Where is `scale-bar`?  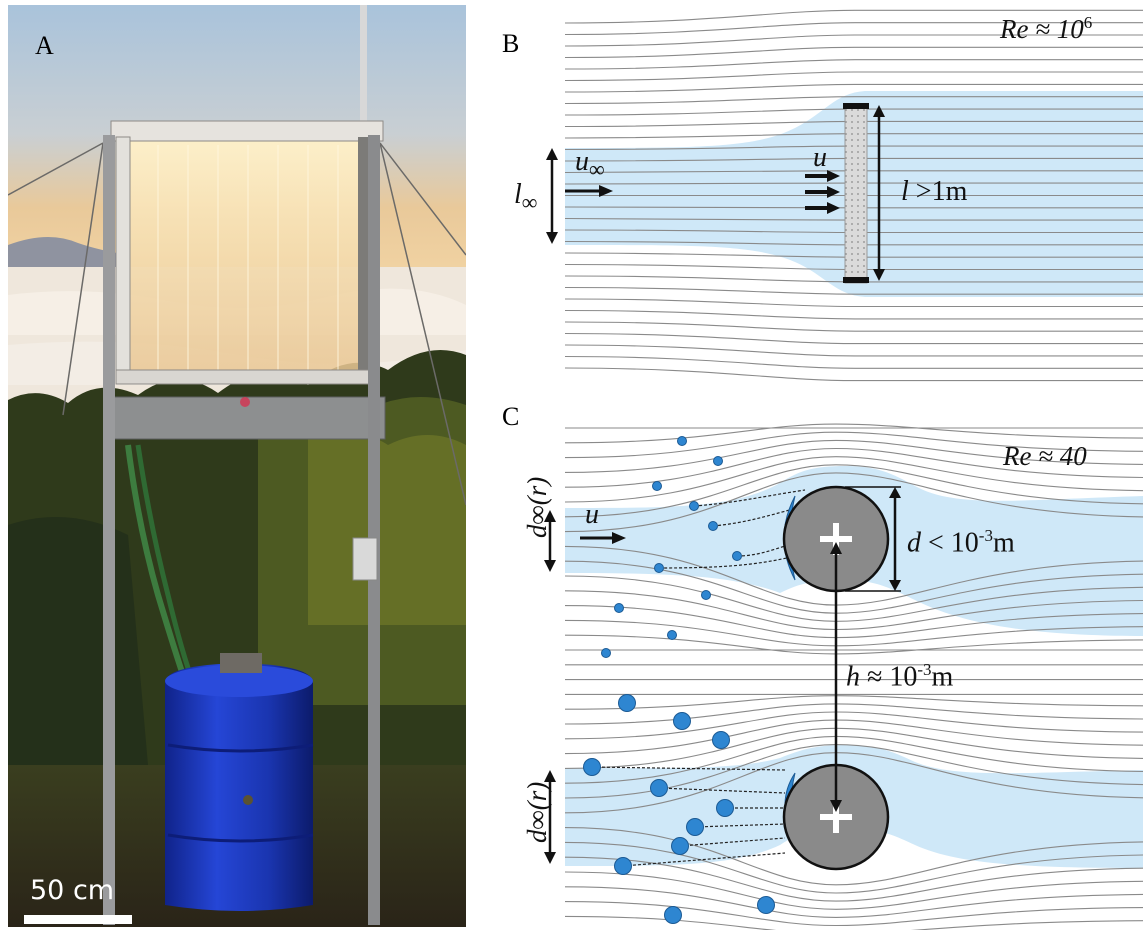
scale-bar is located at coordinates (78, 919).